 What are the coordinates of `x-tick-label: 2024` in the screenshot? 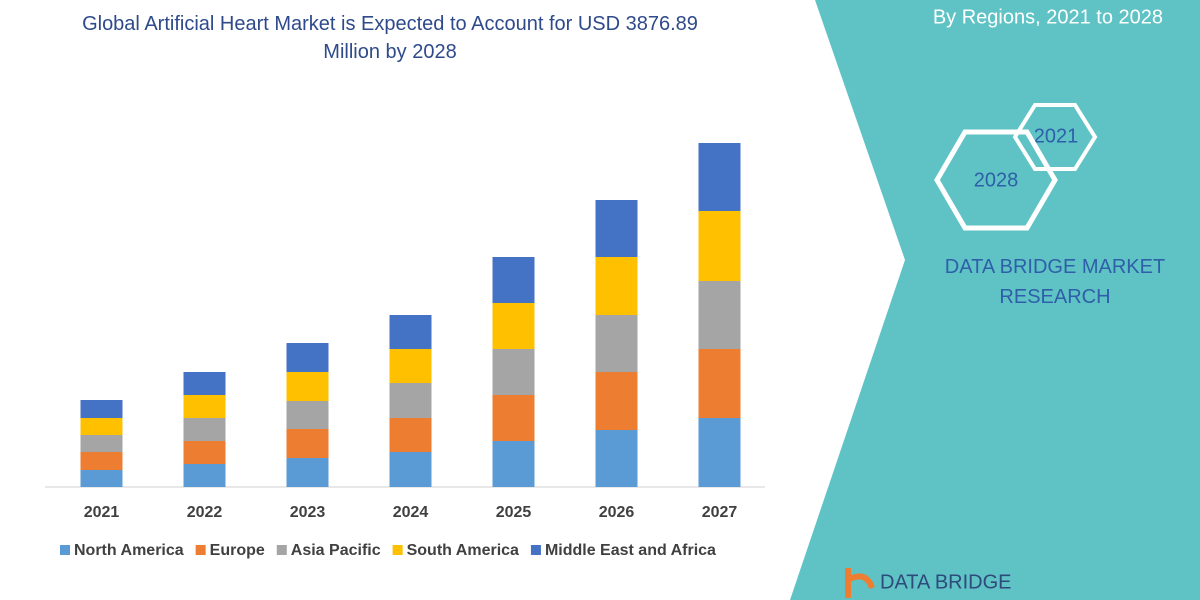 It's located at (411, 512).